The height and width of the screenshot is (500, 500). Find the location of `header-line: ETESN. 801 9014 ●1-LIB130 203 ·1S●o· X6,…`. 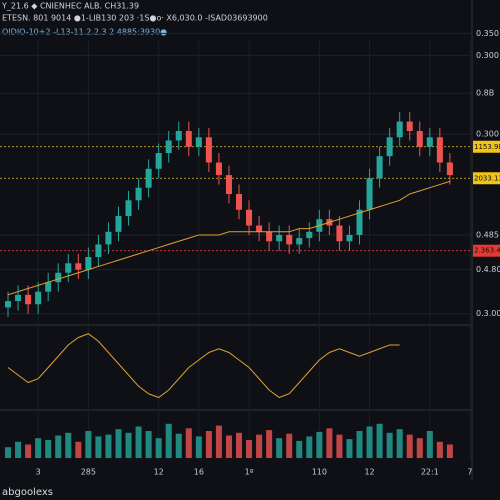

header-line: ETESN. 801 9014 ●1-LIB130 203 ·1S●o· X6,… is located at coordinates (135, 18).